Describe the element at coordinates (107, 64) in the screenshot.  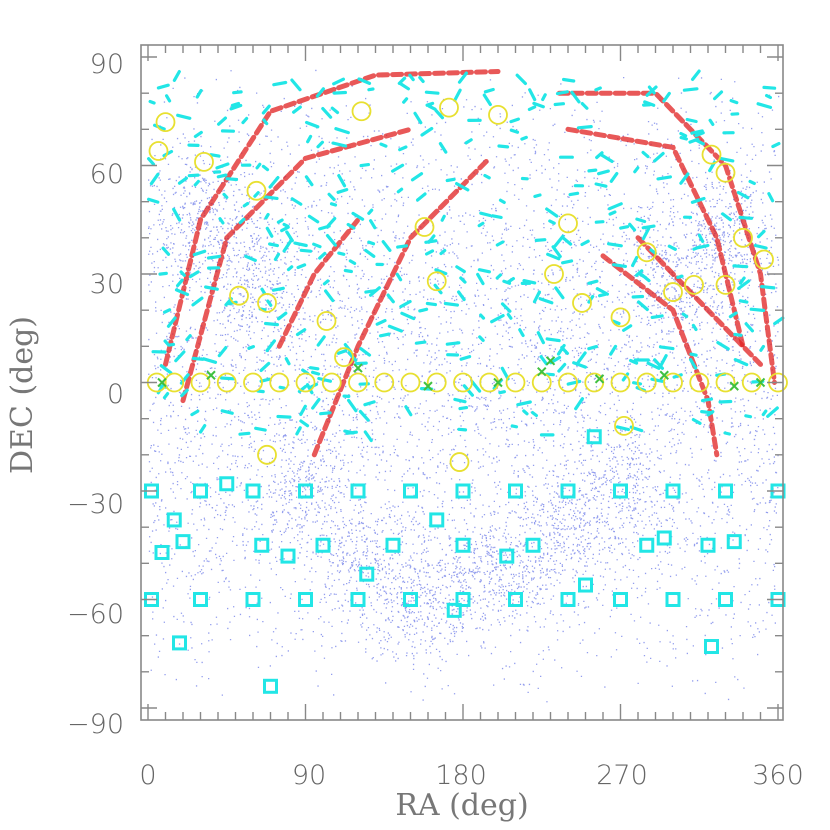
I see `y-tick-label: 90` at that location.